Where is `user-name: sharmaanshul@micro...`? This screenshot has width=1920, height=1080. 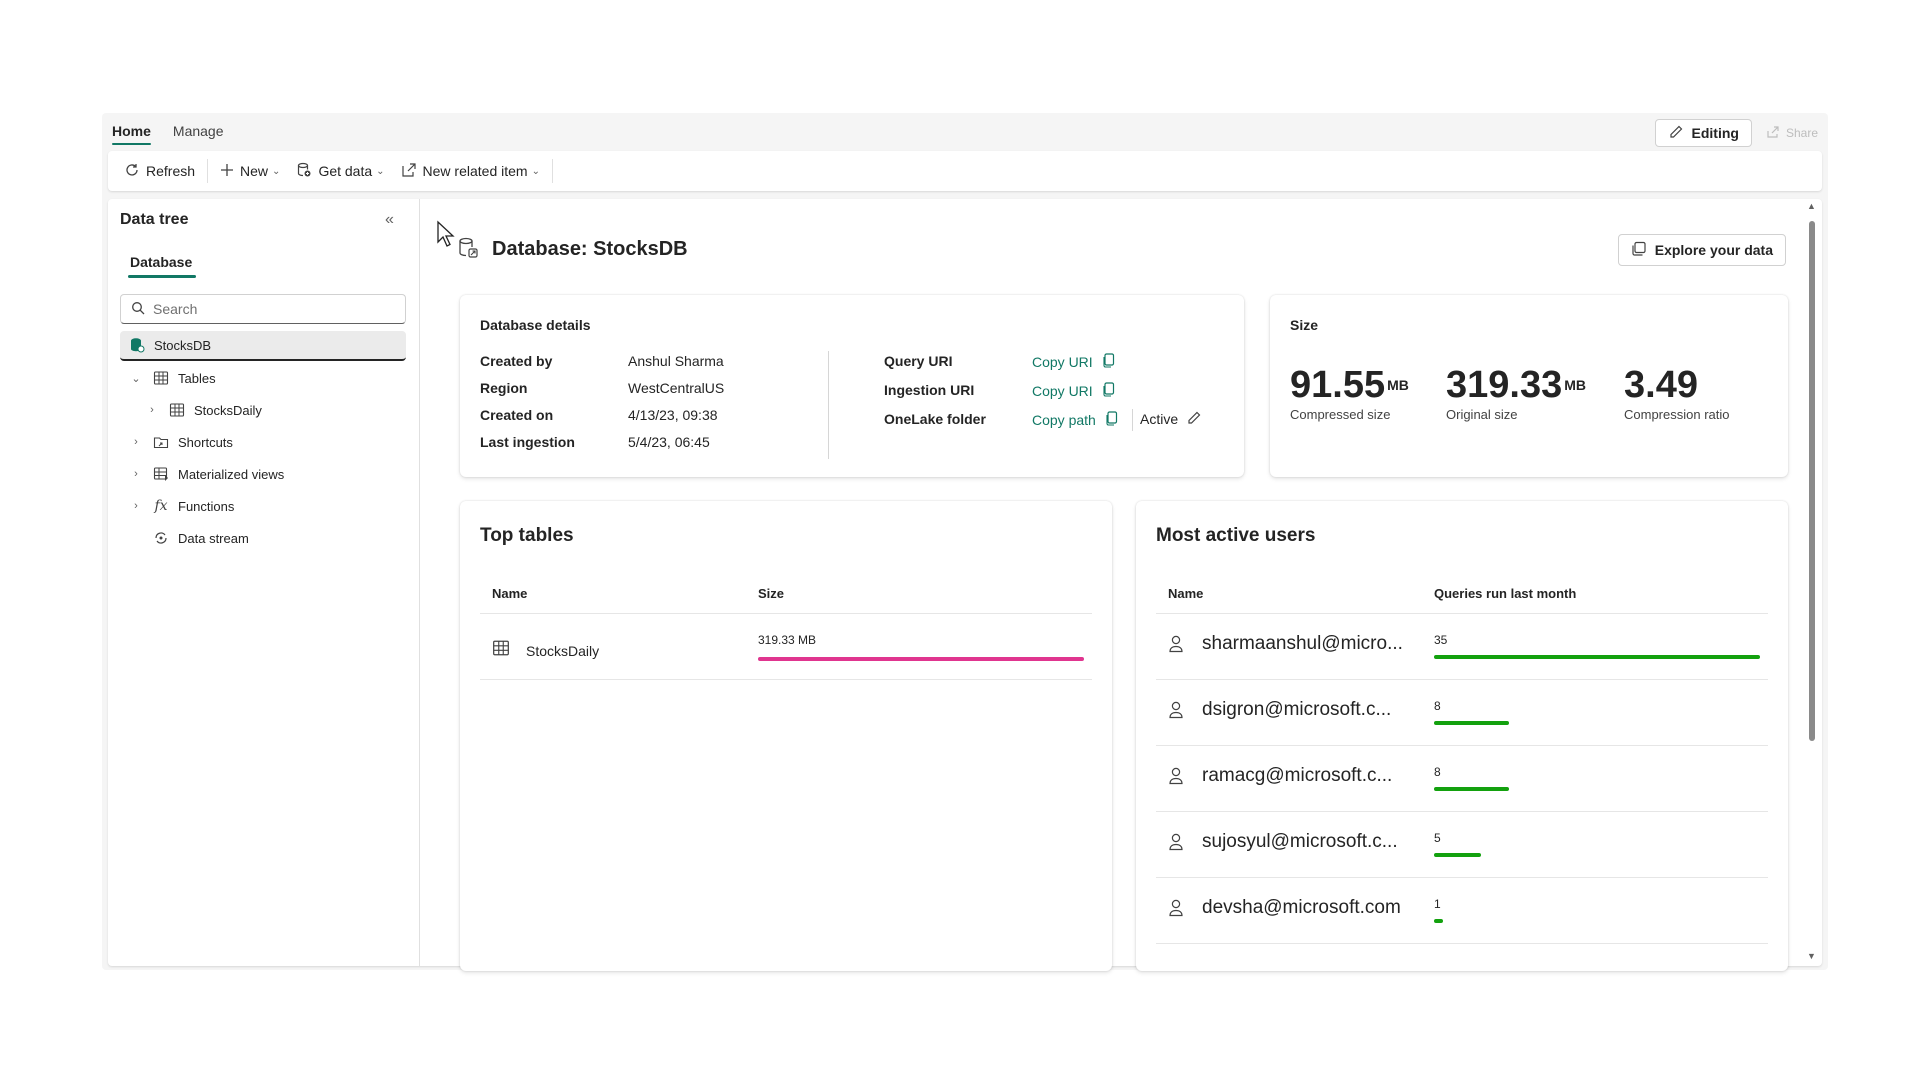
user-name: sharmaanshul@micro... is located at coordinates (1302, 643).